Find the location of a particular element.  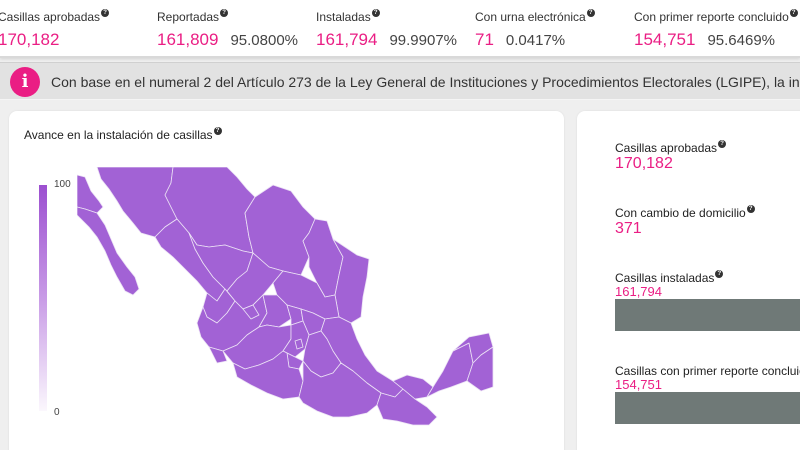

state-aguascalientes is located at coordinates (251, 312).